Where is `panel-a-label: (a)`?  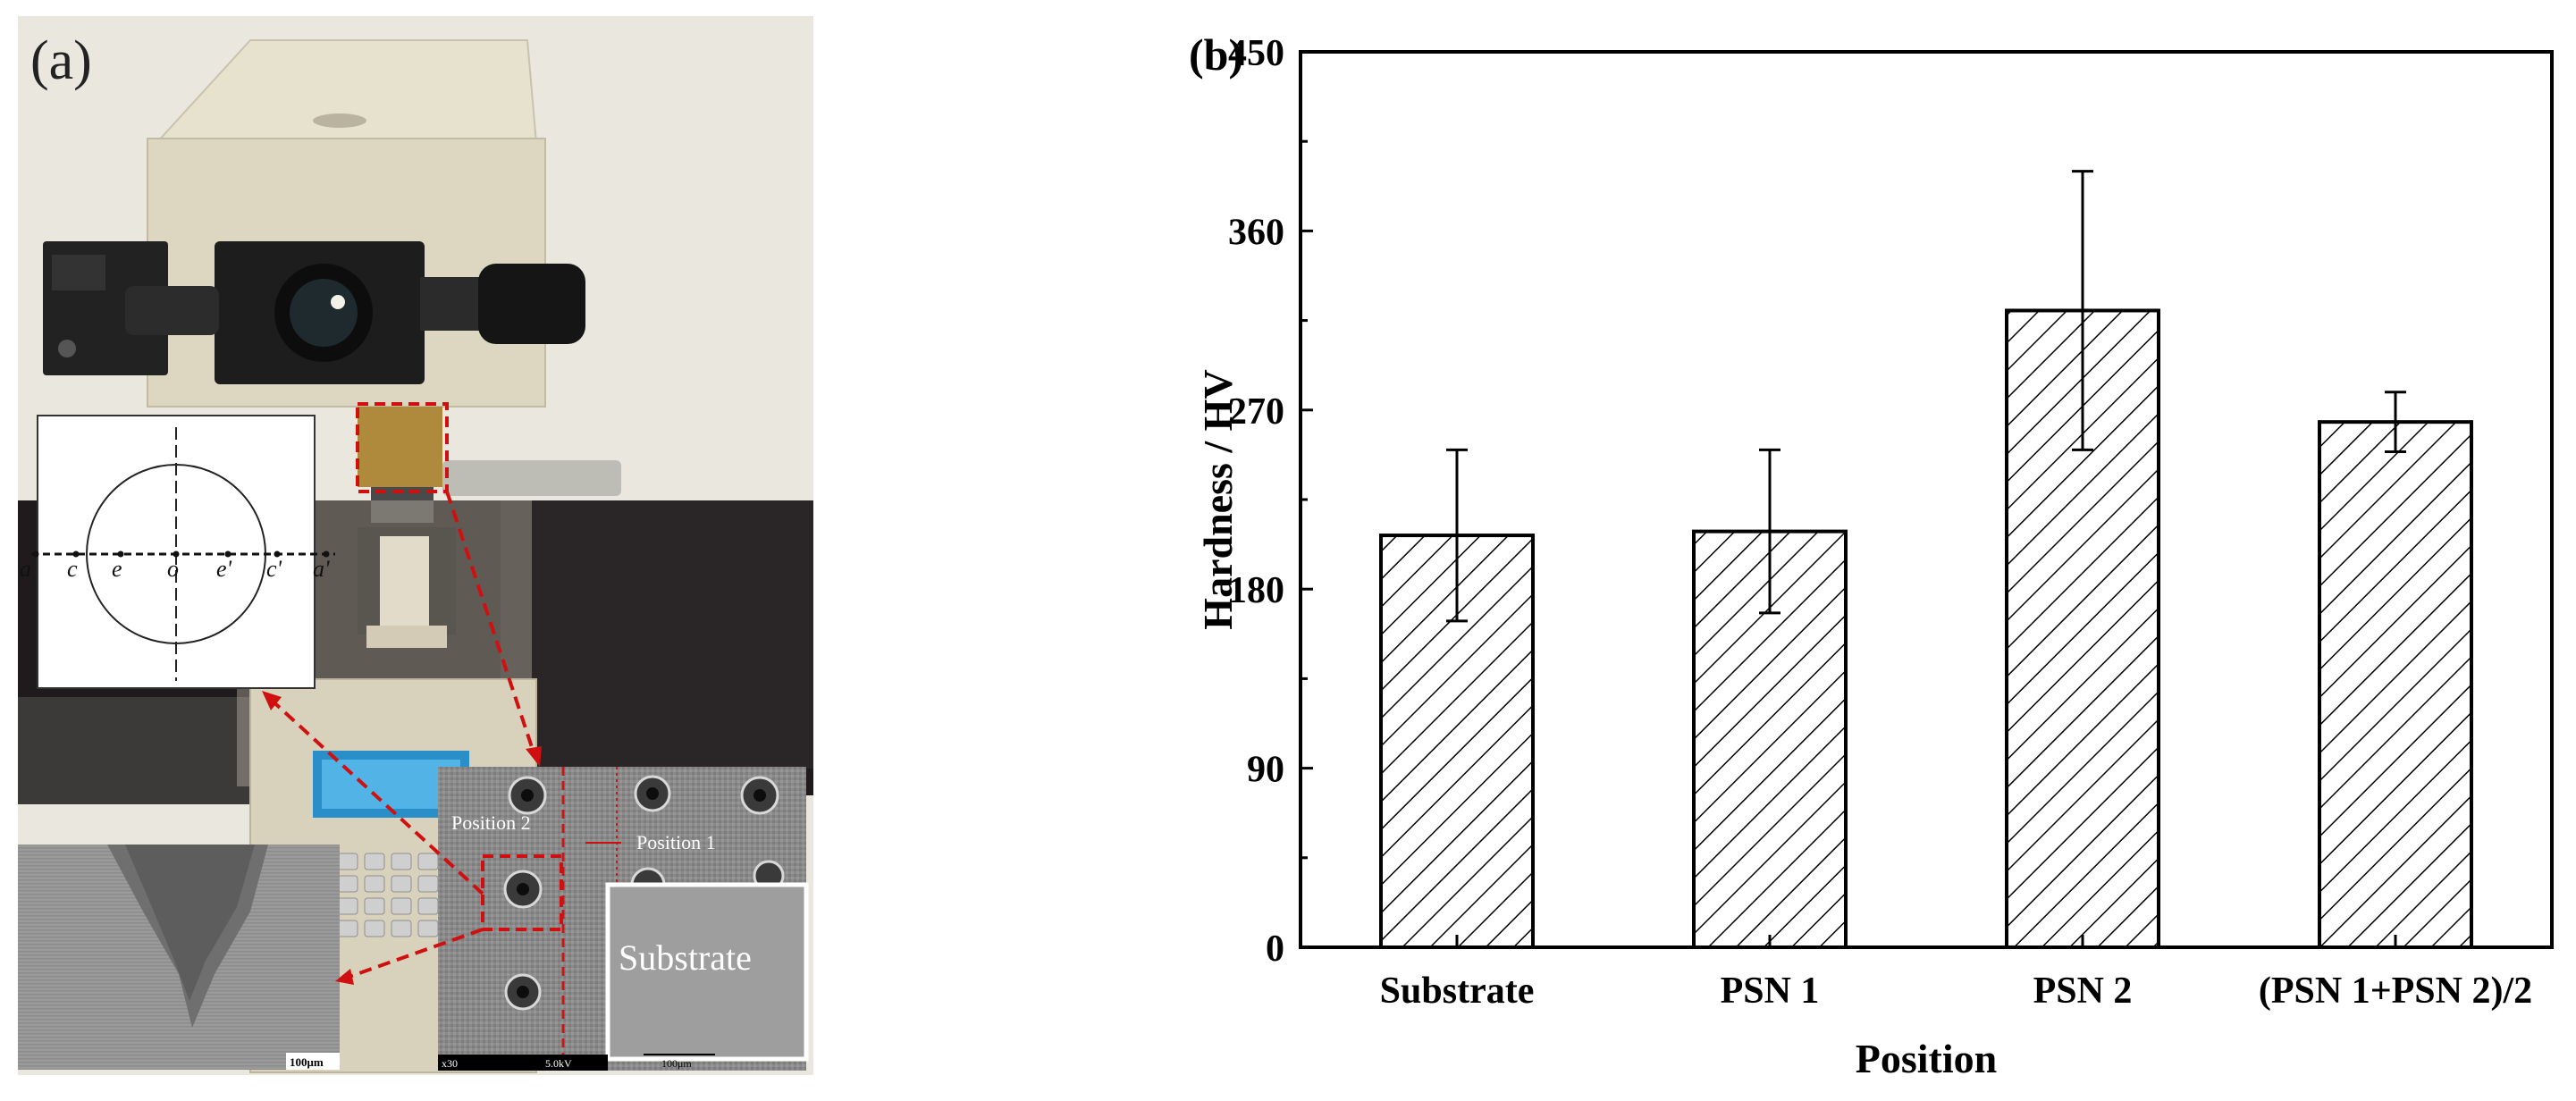 panel-a-label: (a) is located at coordinates (61, 61).